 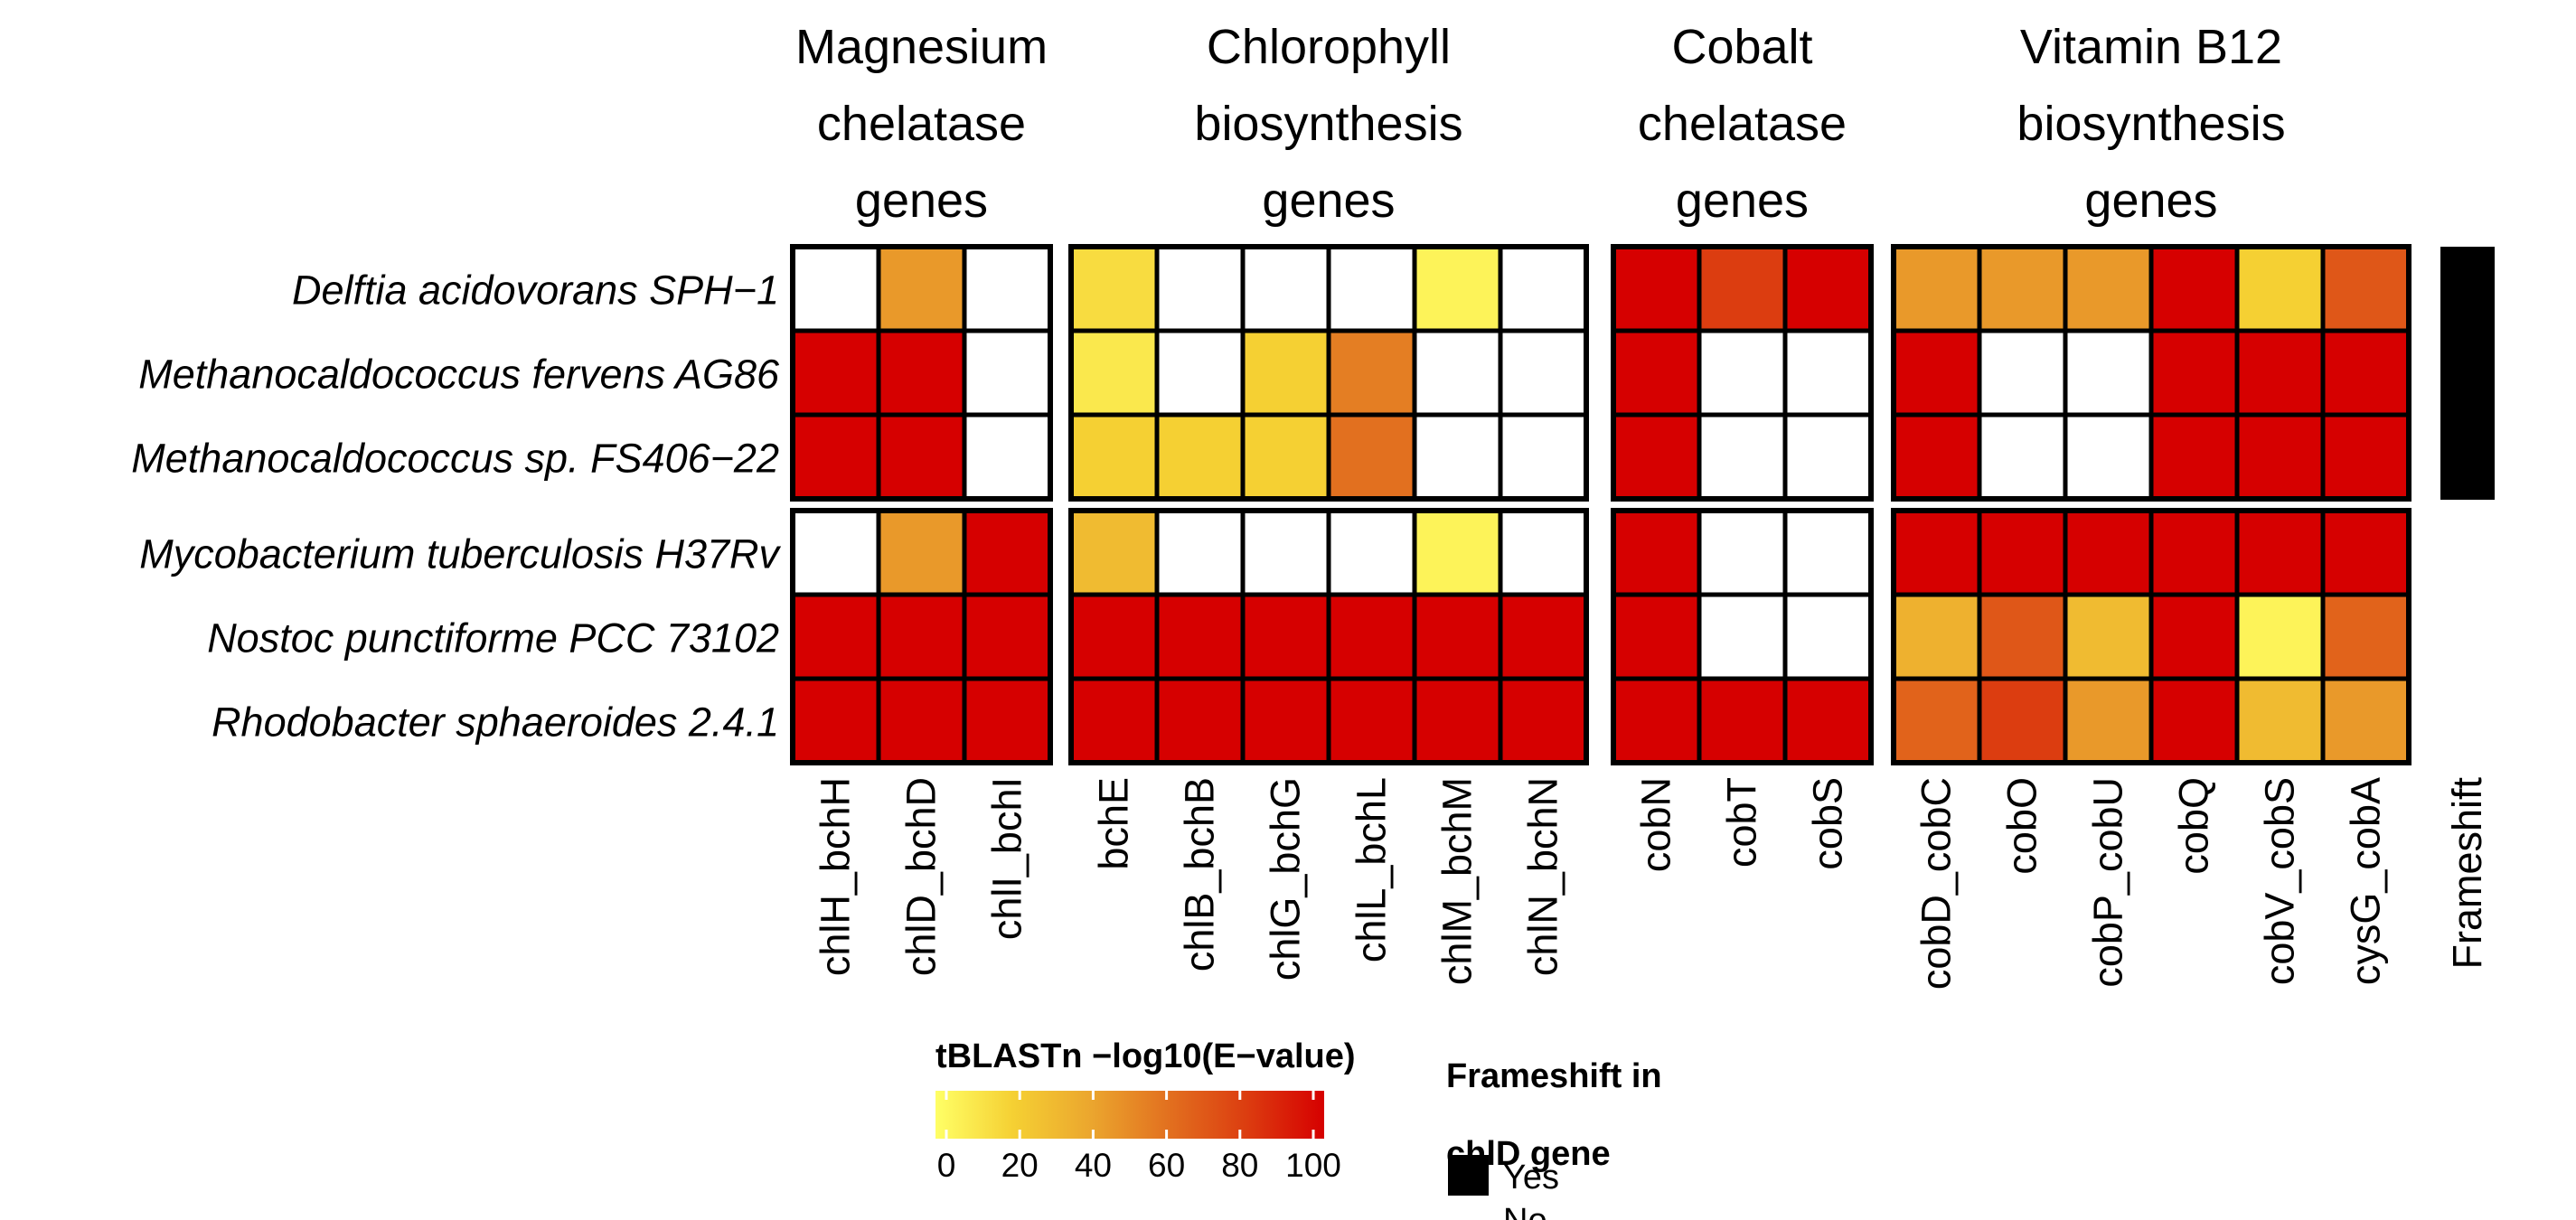 I want to click on frameshift-legend-label: Yes, so click(x=1531, y=1178).